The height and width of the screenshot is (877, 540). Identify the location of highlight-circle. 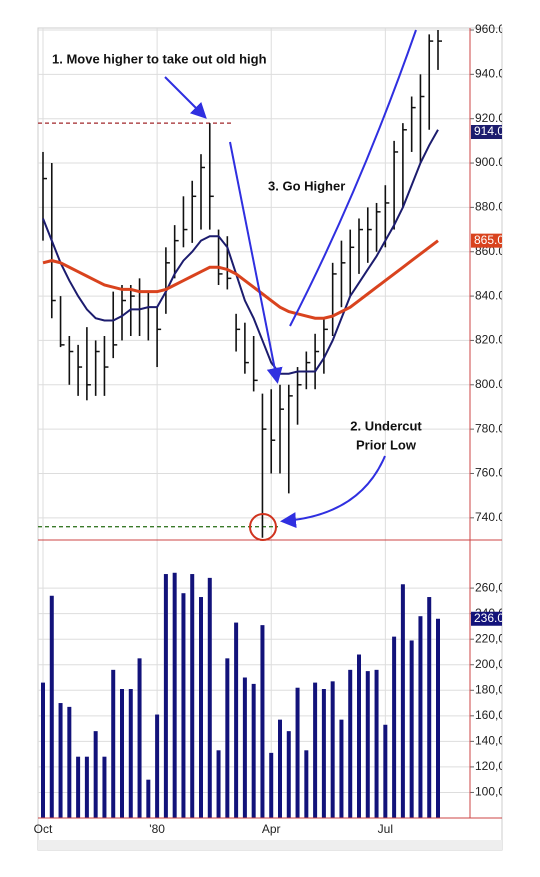
(263, 527).